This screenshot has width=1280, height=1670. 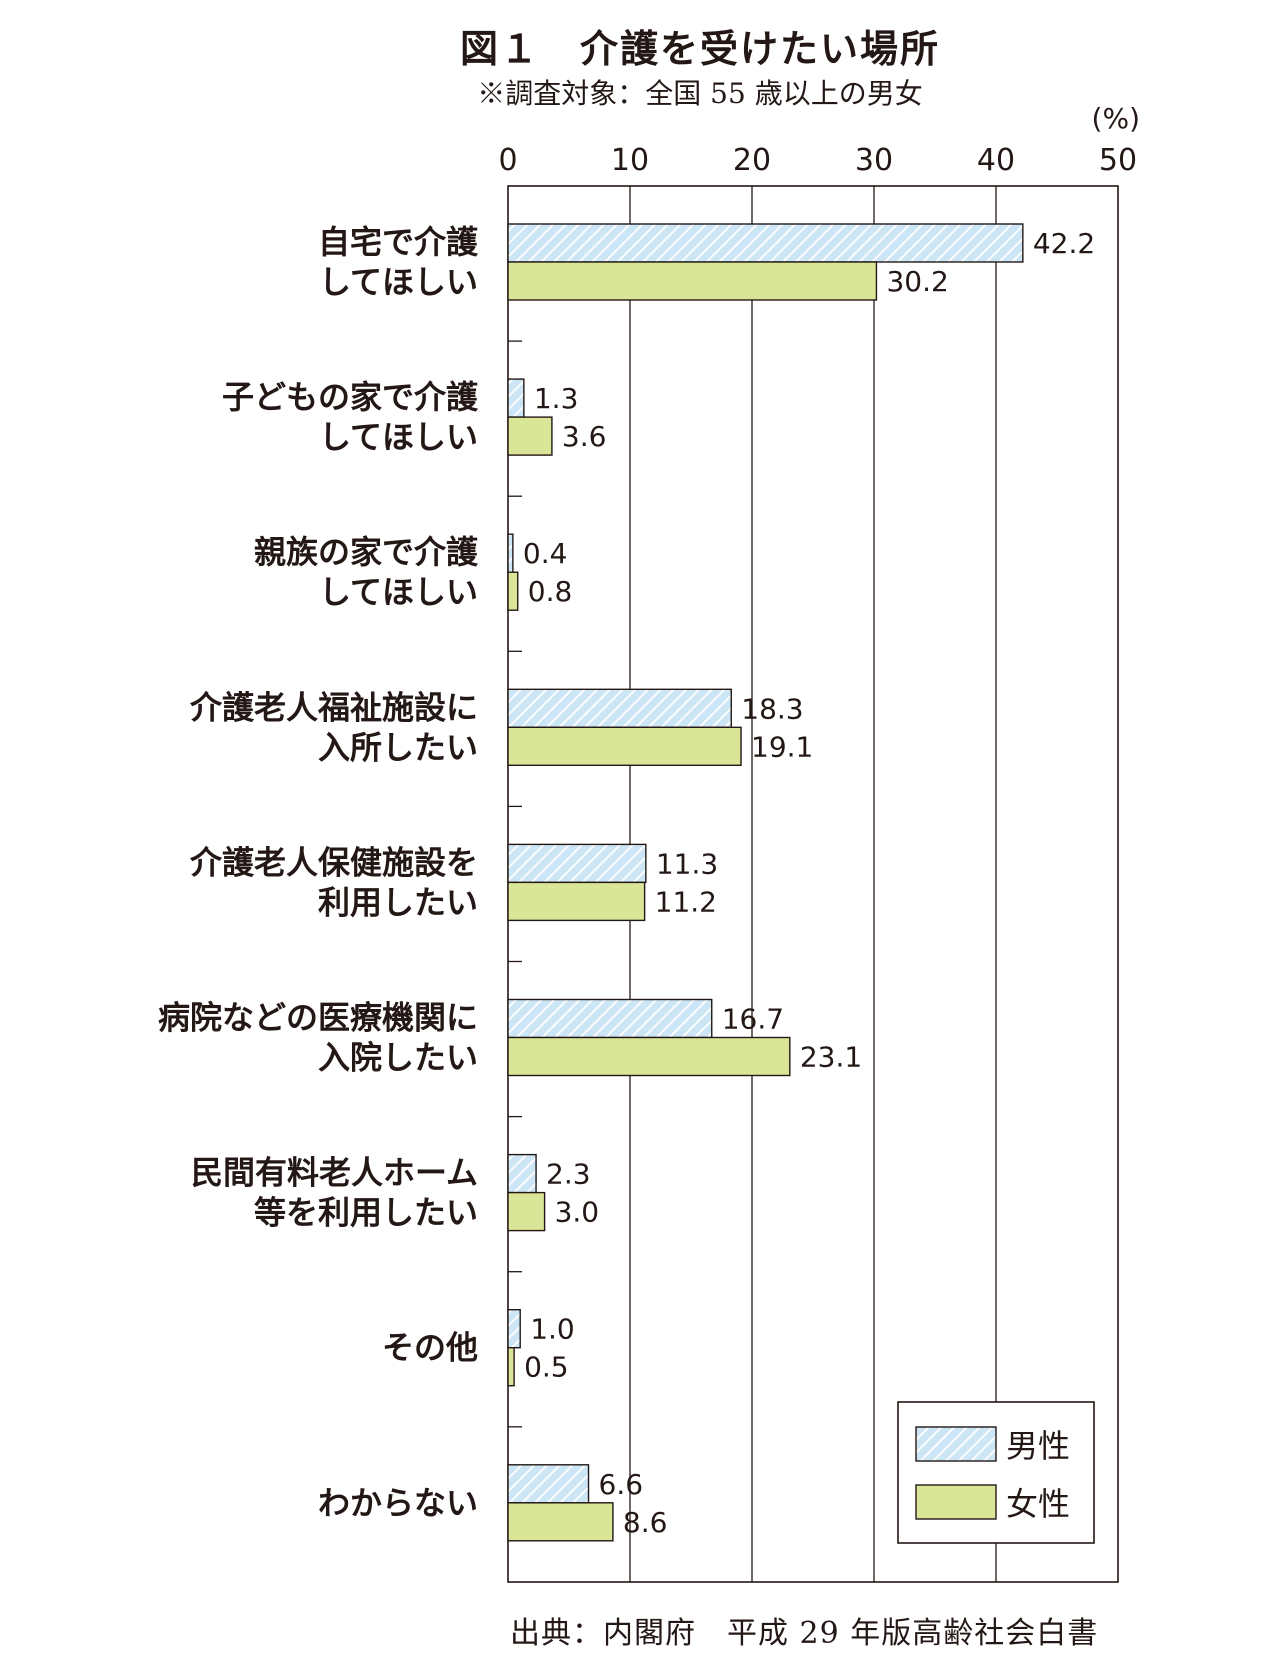 I want to click on category-label: 自宅で介護, so click(x=398, y=242).